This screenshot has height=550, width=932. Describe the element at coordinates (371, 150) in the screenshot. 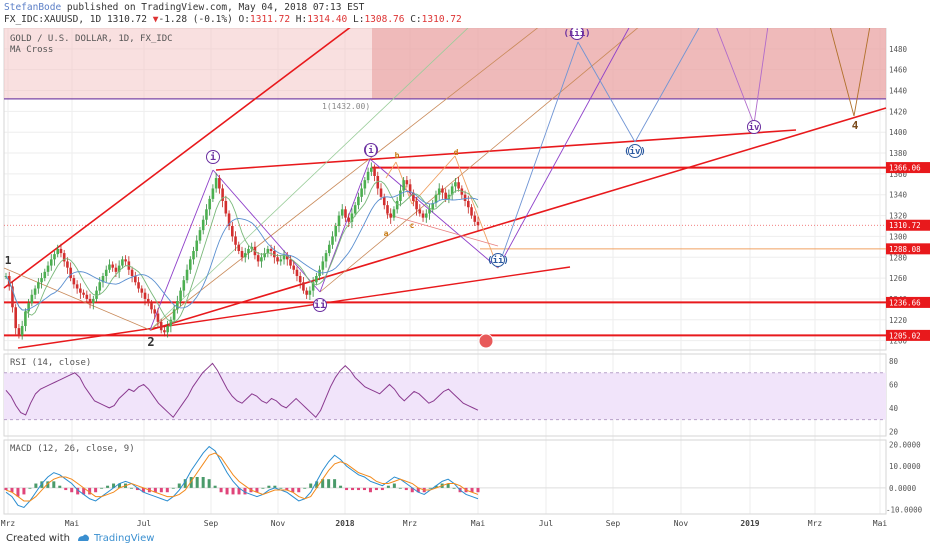

I see `wave-label: (i)` at that location.